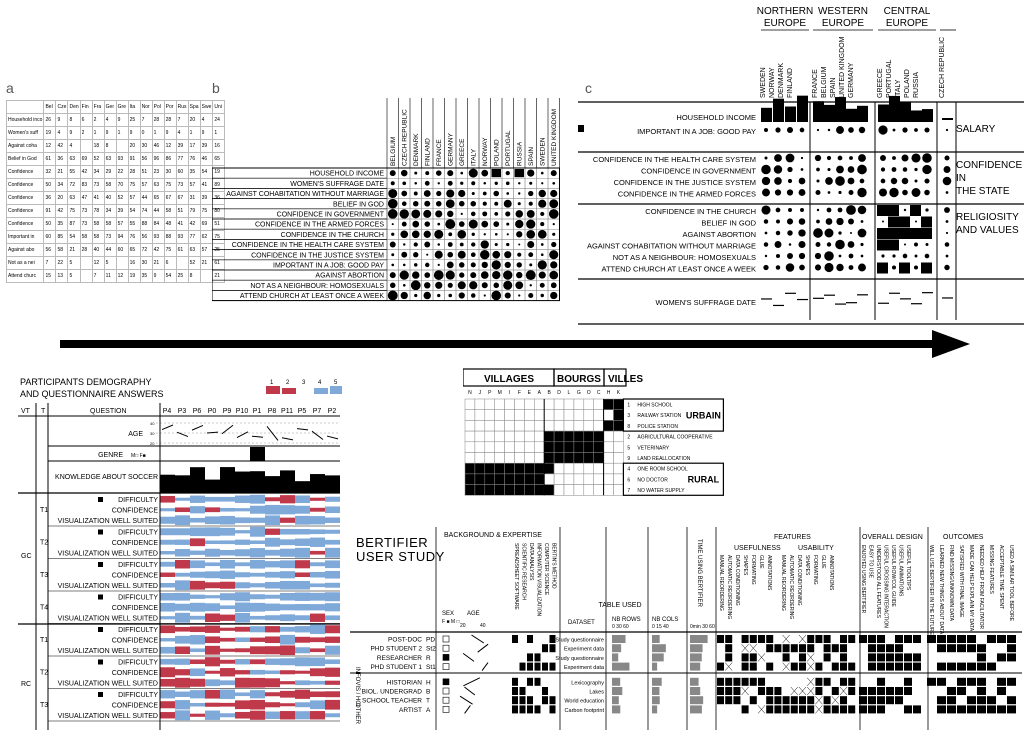  Describe the element at coordinates (115, 146) in the screenshot. I see `table-row: Against coha 12 42 4 18 8 20 30 46 12 39 17 39 16` at that location.